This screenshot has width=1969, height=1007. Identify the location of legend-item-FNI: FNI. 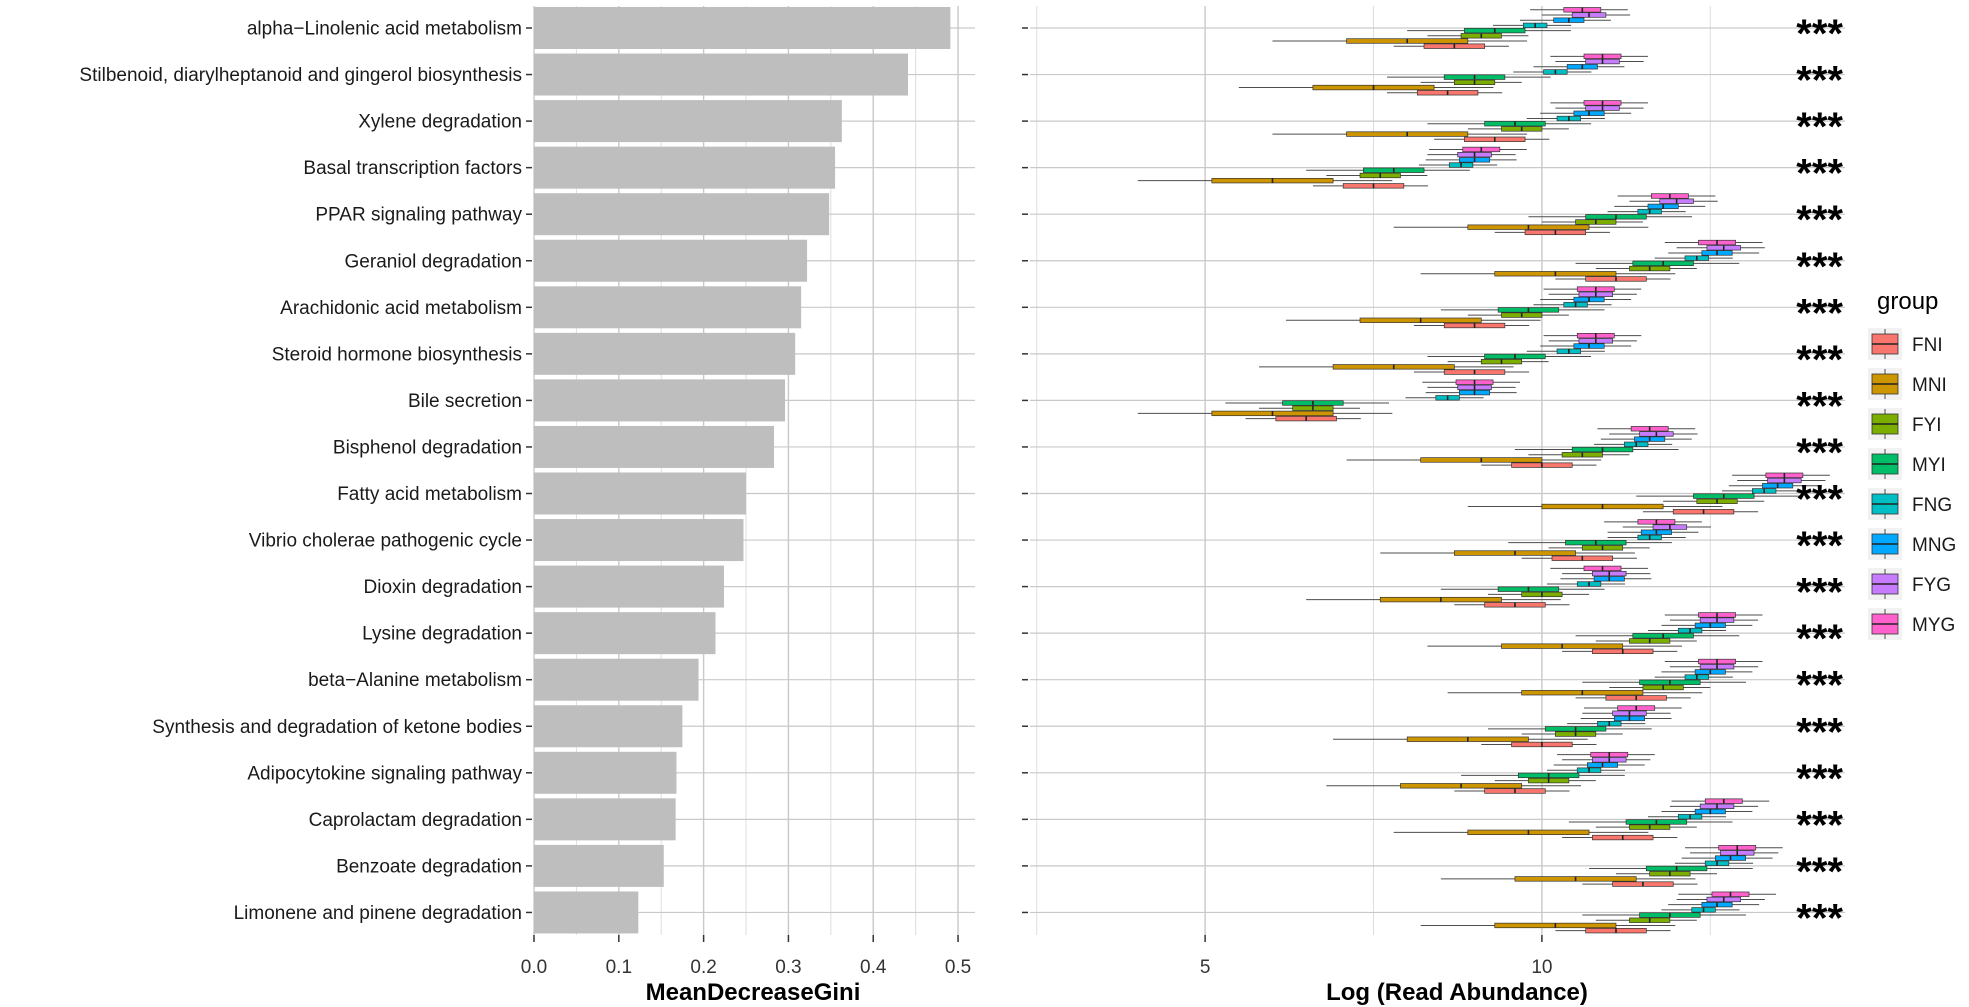
(1905, 344).